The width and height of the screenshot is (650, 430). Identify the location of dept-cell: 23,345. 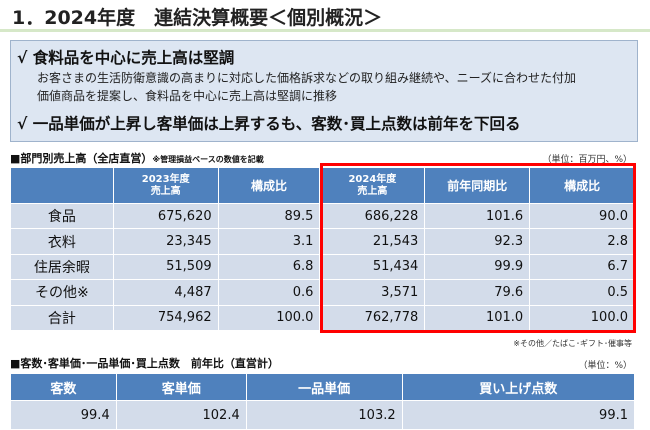
(165, 241).